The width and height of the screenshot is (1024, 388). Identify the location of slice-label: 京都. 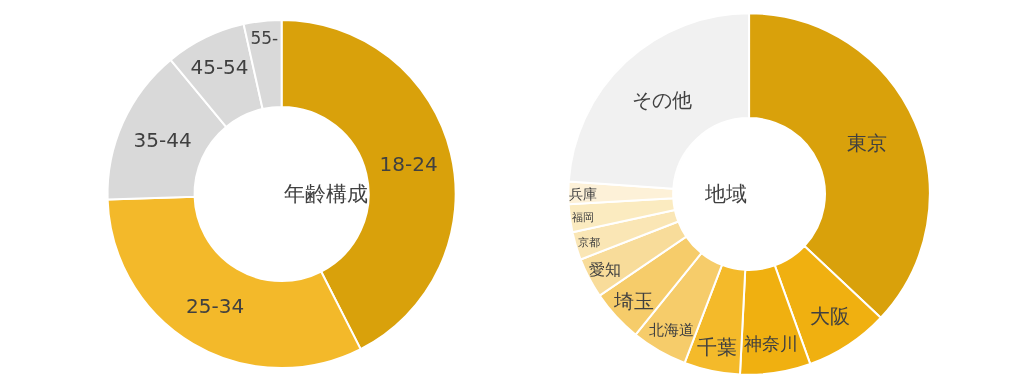
(588, 243).